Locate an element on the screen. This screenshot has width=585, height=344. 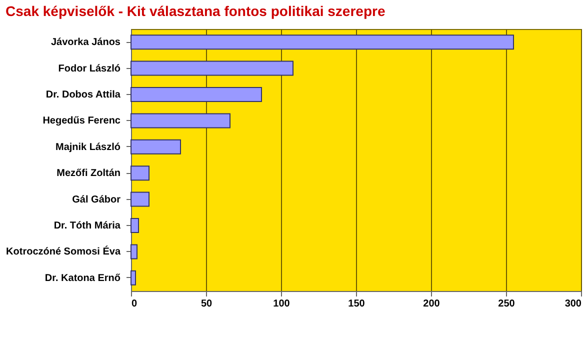
y-tick-label: Kotroczóné Somosi Éva is located at coordinates (63, 252).